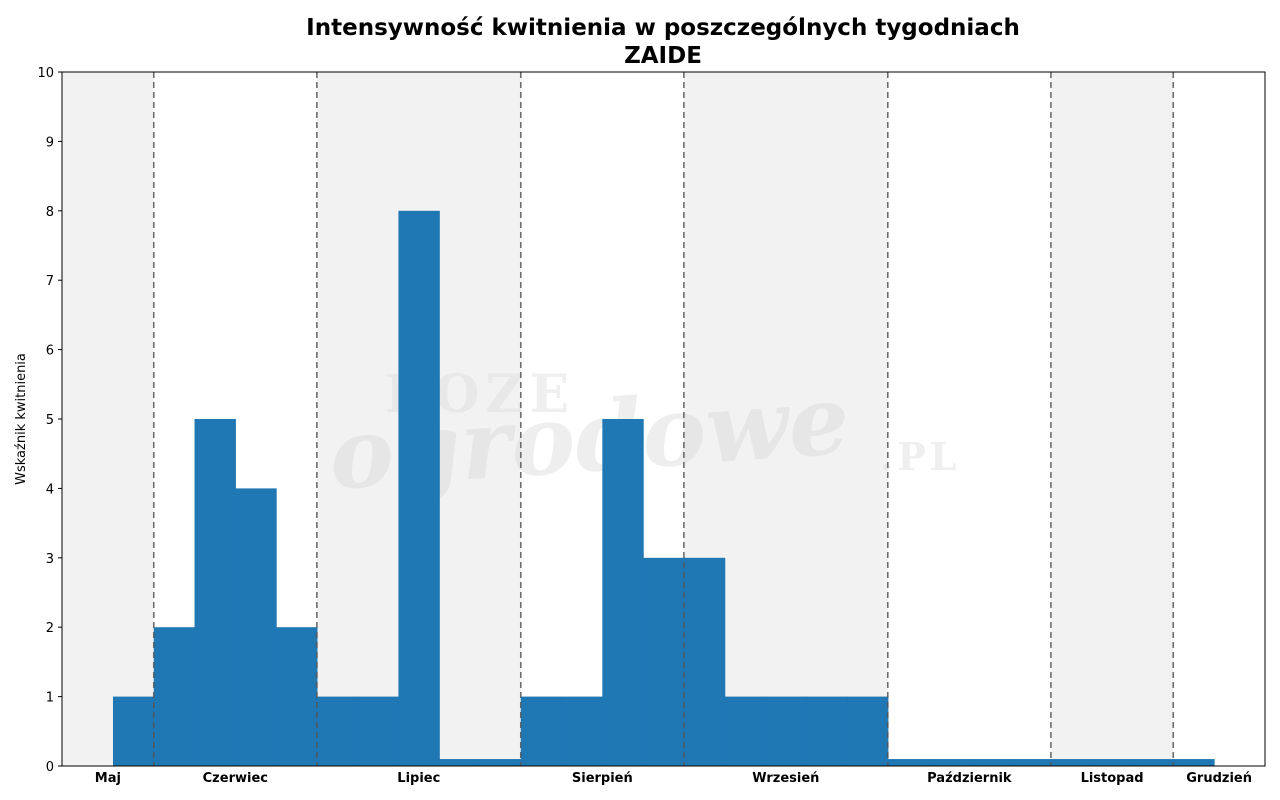 The width and height of the screenshot is (1280, 800). I want to click on y-tick-label-4: 4, so click(50, 489).